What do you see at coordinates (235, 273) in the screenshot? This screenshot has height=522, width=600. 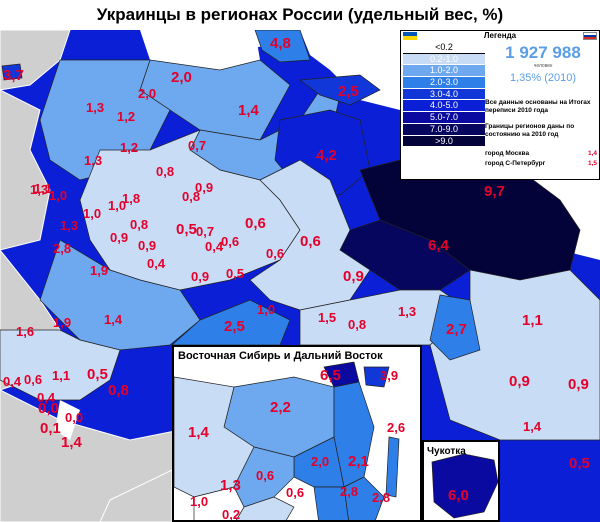 I see `region-label-38: 0,5` at bounding box center [235, 273].